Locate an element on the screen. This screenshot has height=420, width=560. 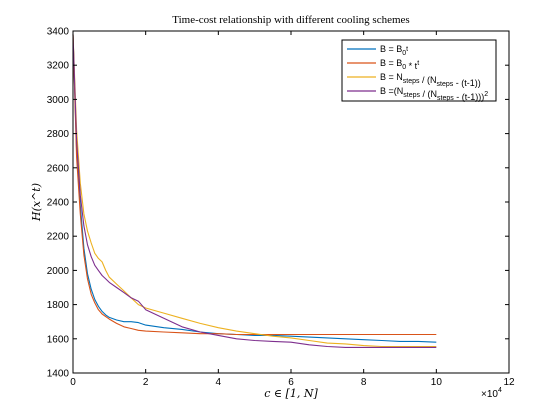
y-tick-label: 2200 is located at coordinates (58, 237).